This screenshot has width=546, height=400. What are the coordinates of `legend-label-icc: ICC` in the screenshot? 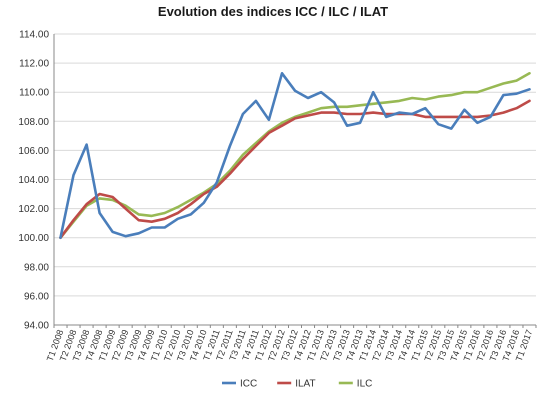 It's located at (248, 384).